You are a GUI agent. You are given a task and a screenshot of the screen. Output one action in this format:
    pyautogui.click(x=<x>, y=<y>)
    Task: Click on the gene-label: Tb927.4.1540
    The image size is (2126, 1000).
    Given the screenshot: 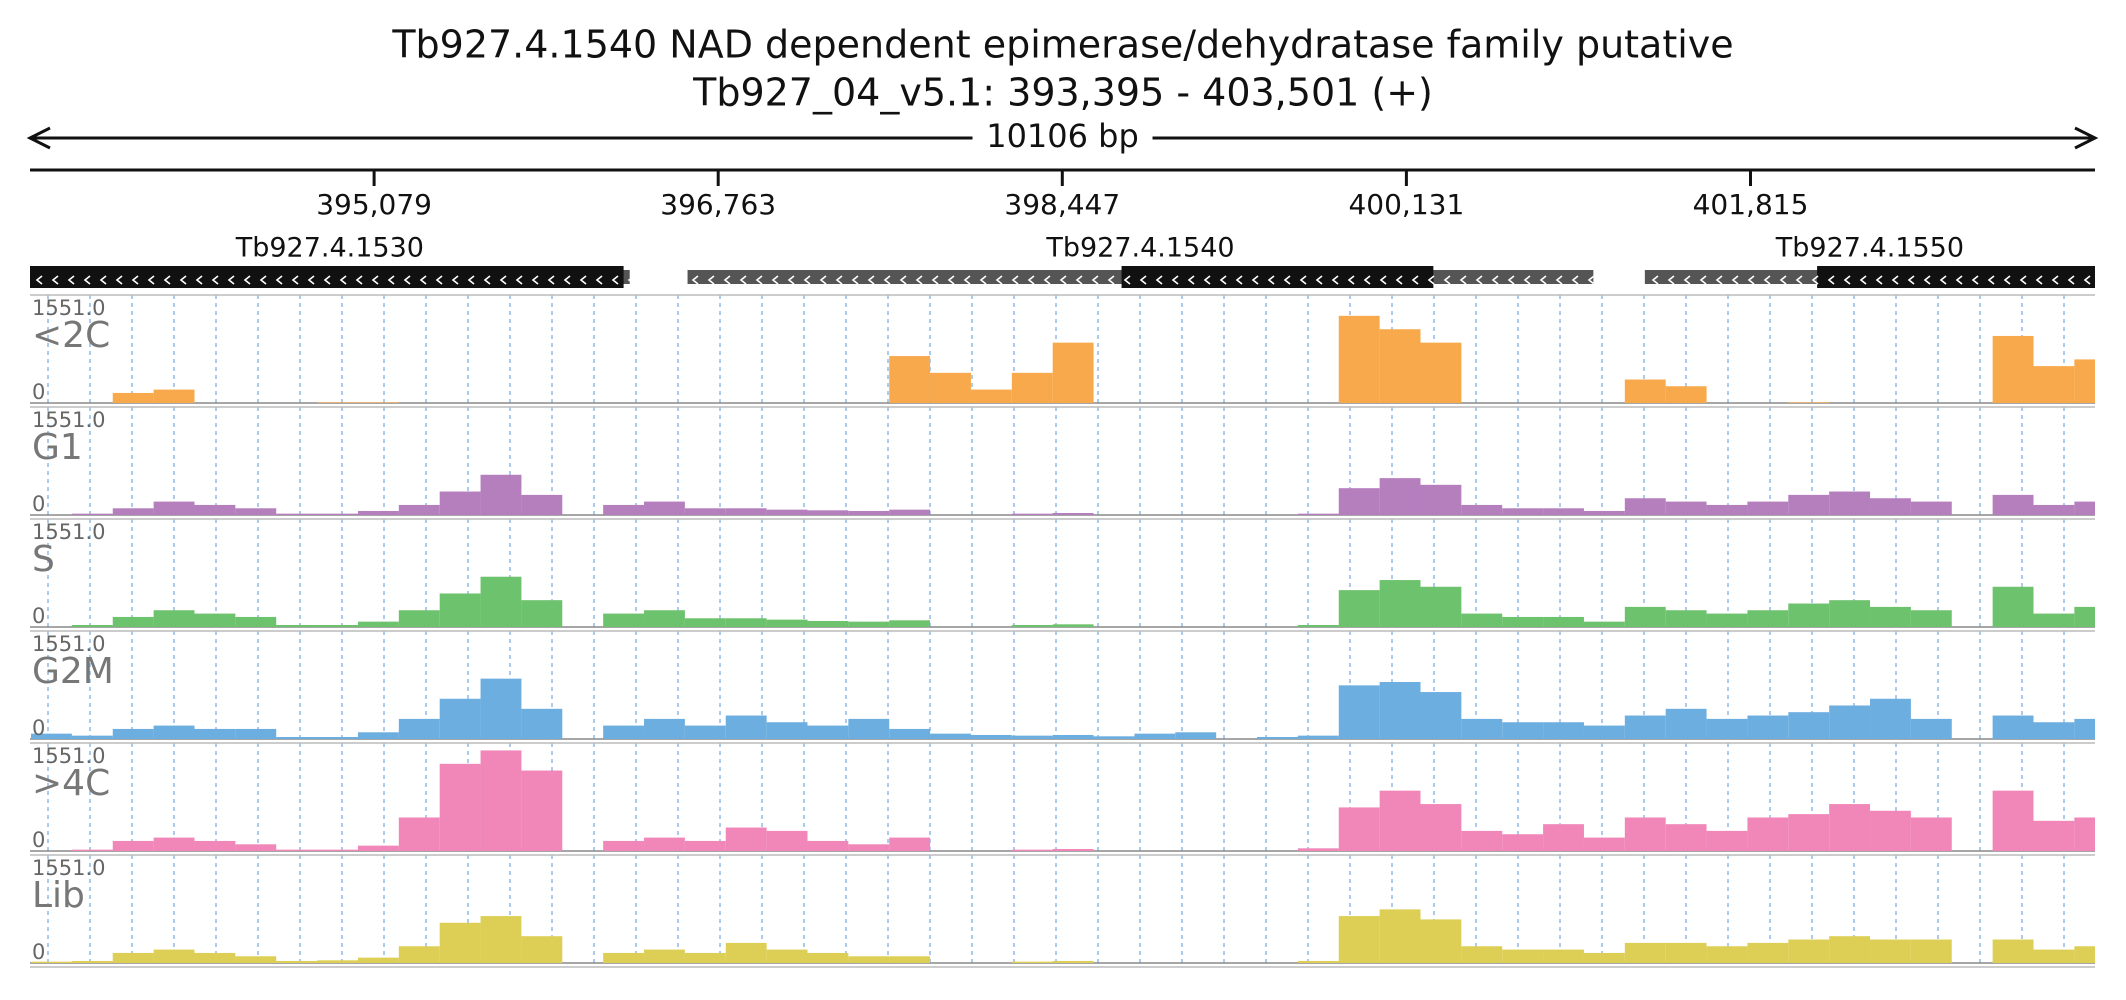 What is the action you would take?
    pyautogui.click(x=1139, y=248)
    